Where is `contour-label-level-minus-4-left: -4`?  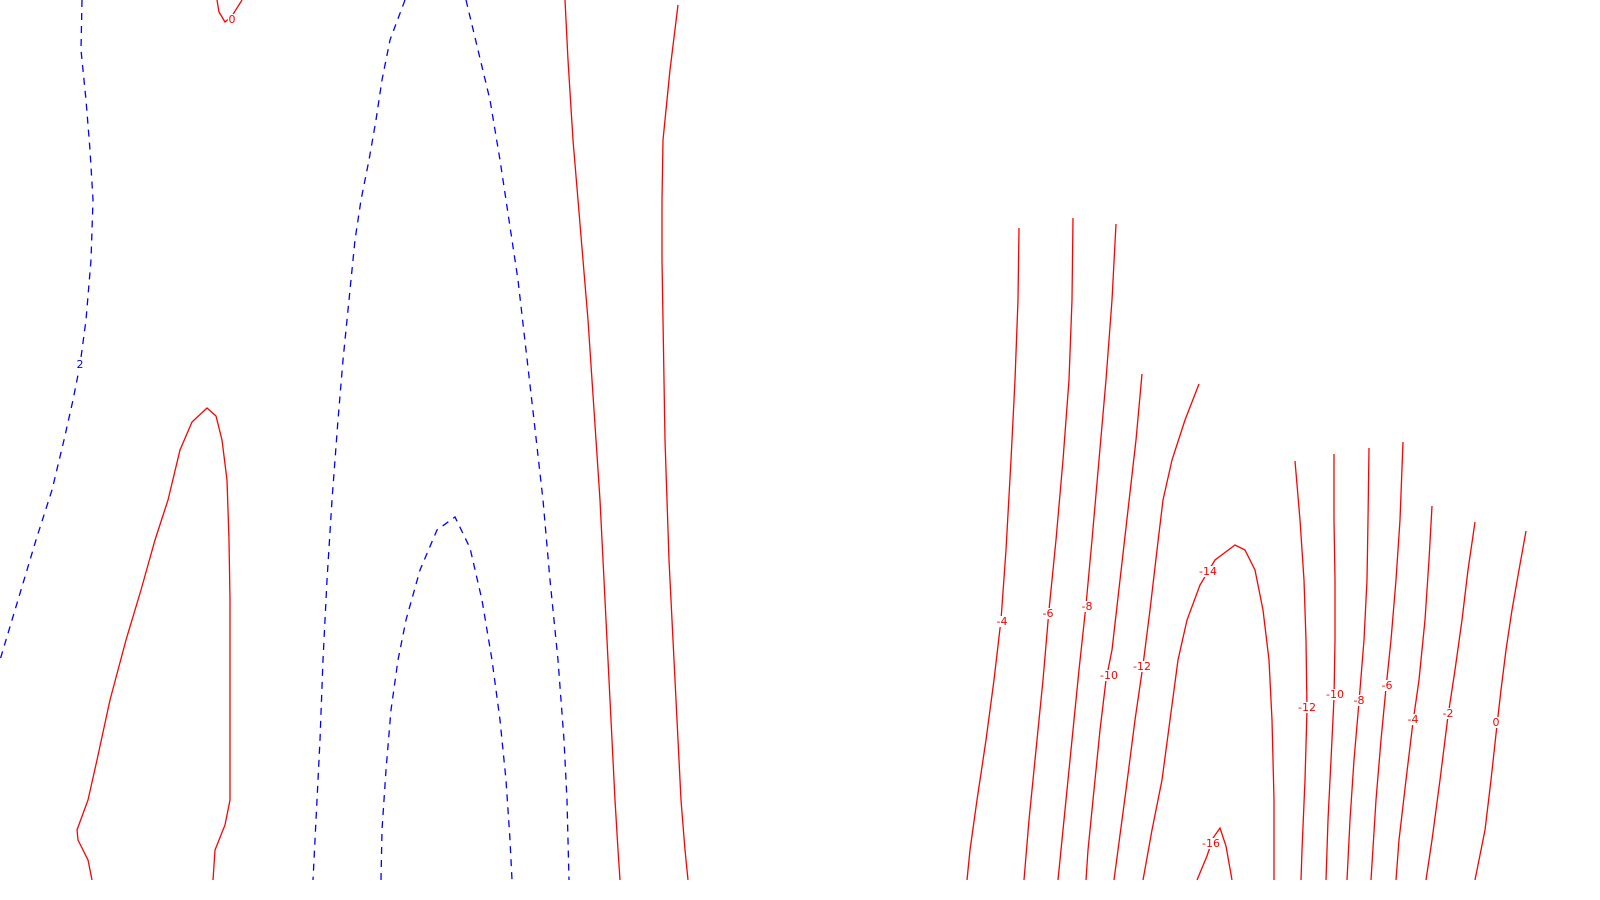 contour-label-level-minus-4-left: -4 is located at coordinates (1002, 621).